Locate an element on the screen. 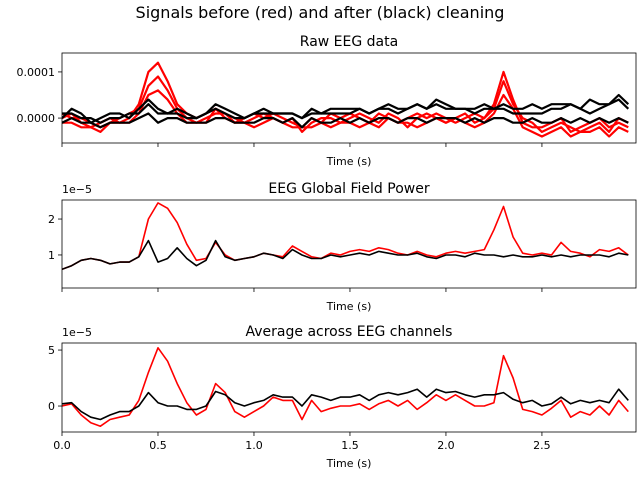 Image resolution: width=640 pixels, height=480 pixels. x-tick-label: 1.5 is located at coordinates (350, 445).